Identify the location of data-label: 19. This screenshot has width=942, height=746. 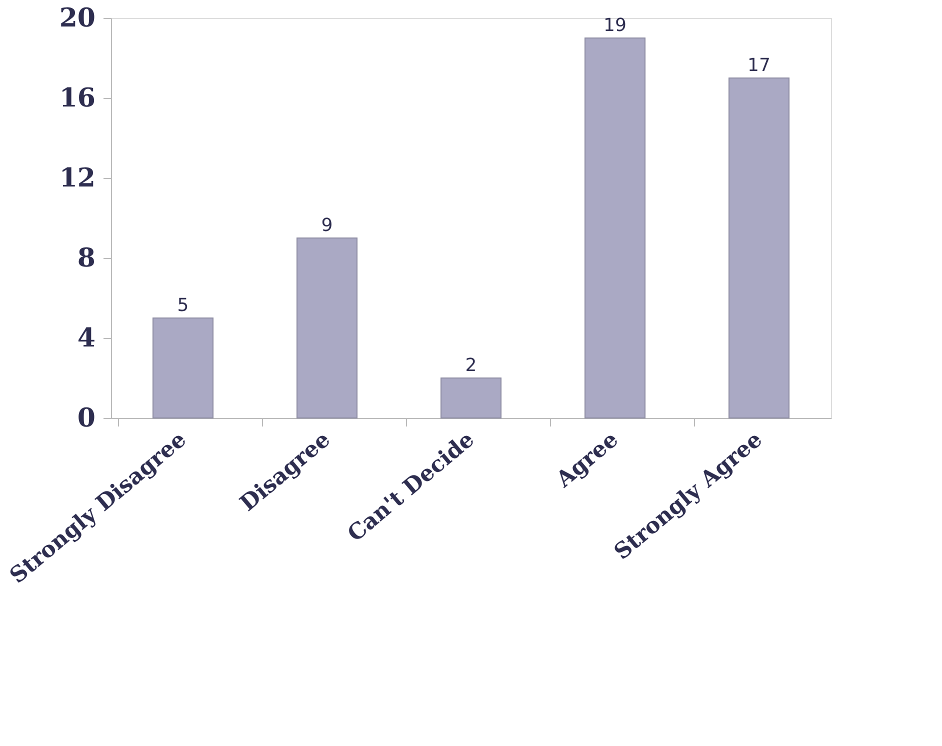
(615, 25).